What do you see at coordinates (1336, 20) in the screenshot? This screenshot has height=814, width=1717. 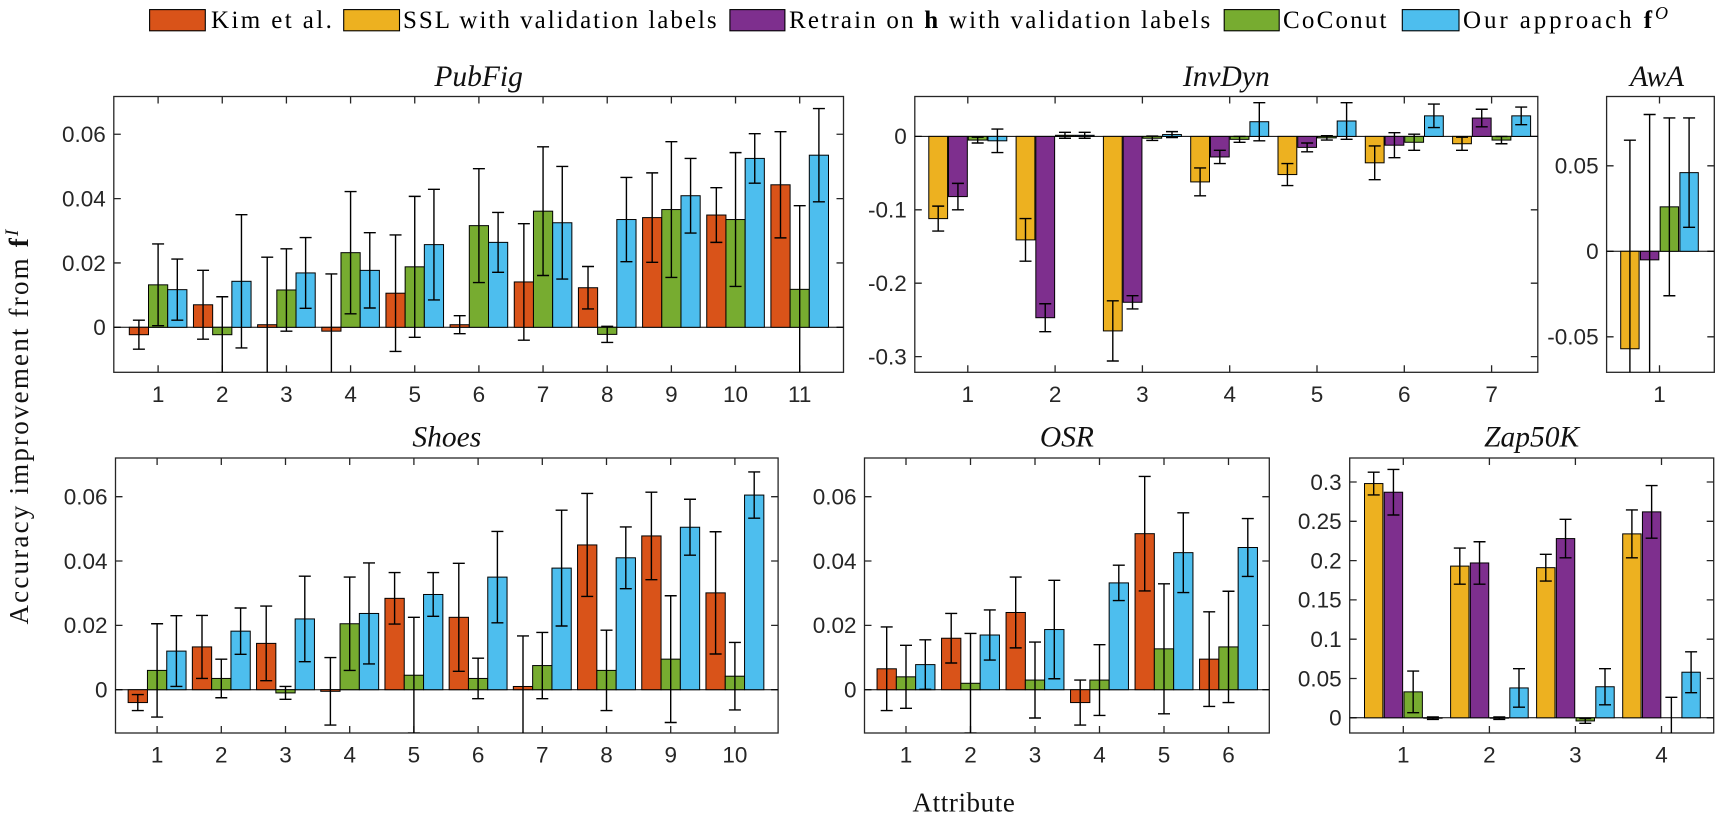 I see `svg-text: CoConut` at bounding box center [1336, 20].